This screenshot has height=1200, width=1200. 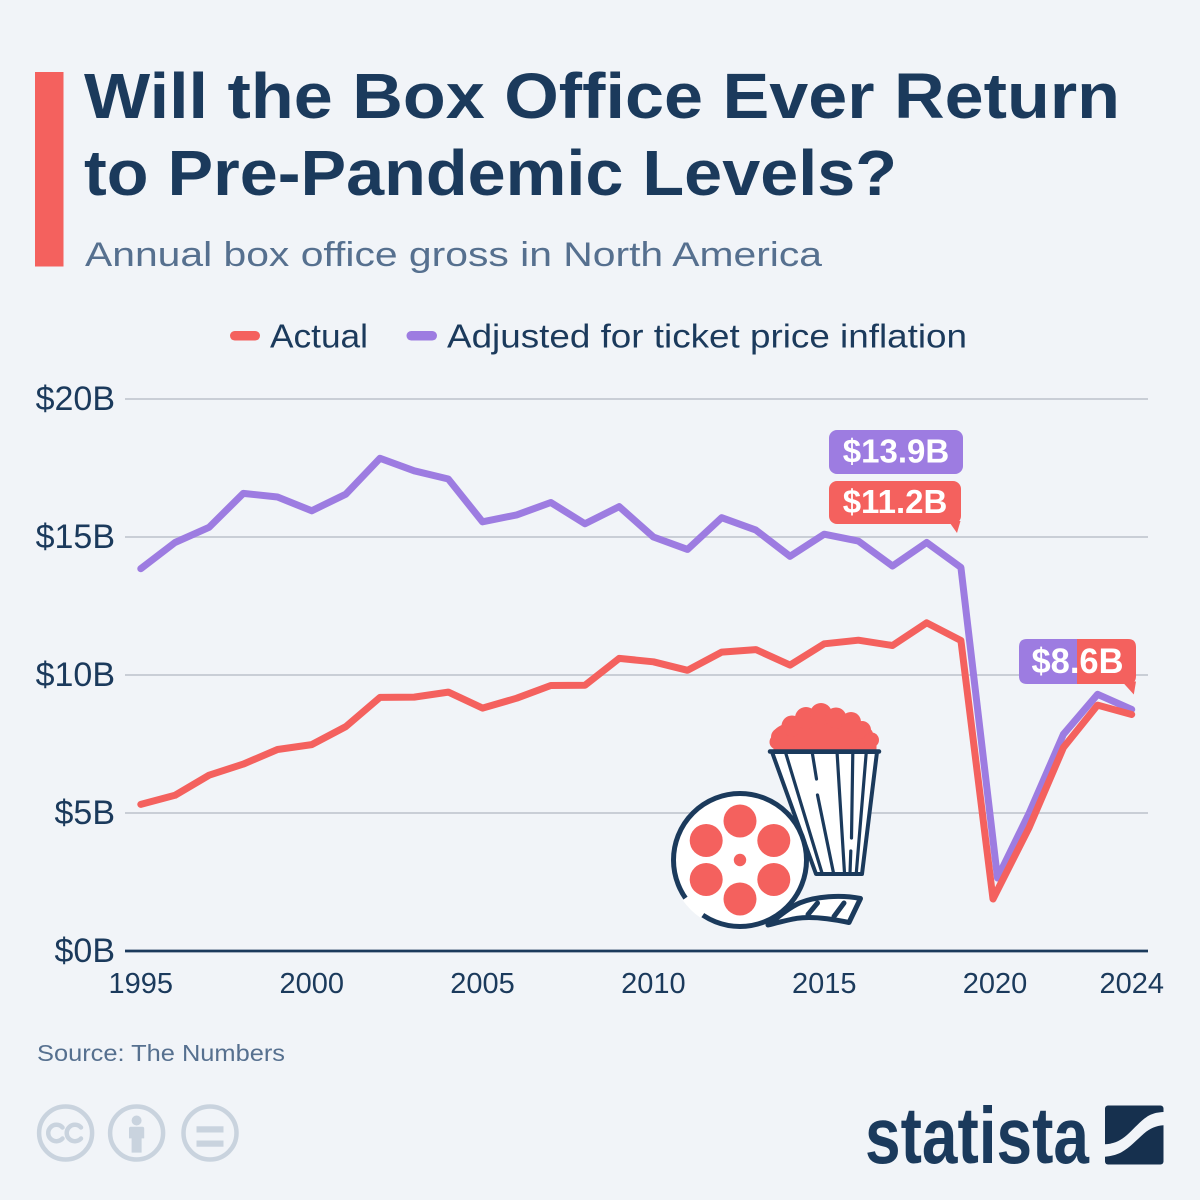 What do you see at coordinates (653, 984) in the screenshot?
I see `svg-text: 2010` at bounding box center [653, 984].